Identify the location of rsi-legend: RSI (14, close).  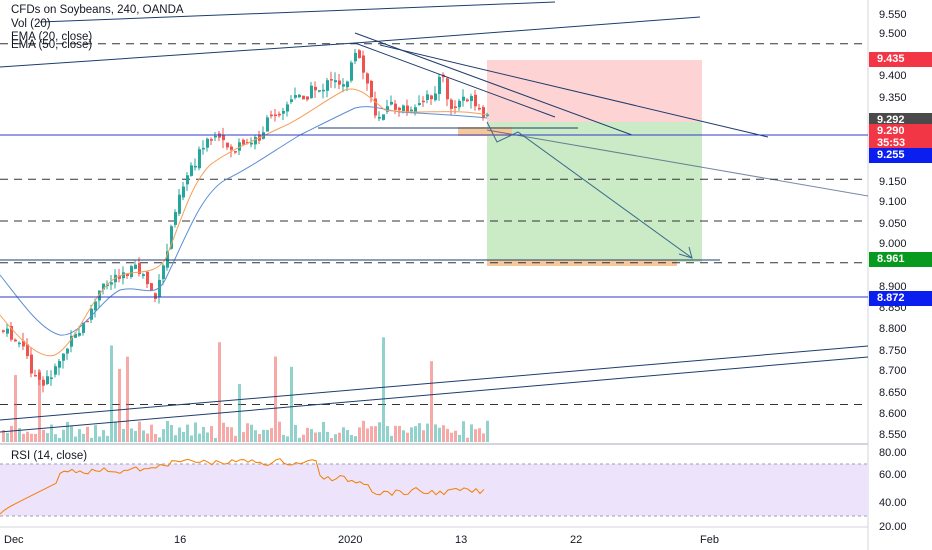
(49, 456).